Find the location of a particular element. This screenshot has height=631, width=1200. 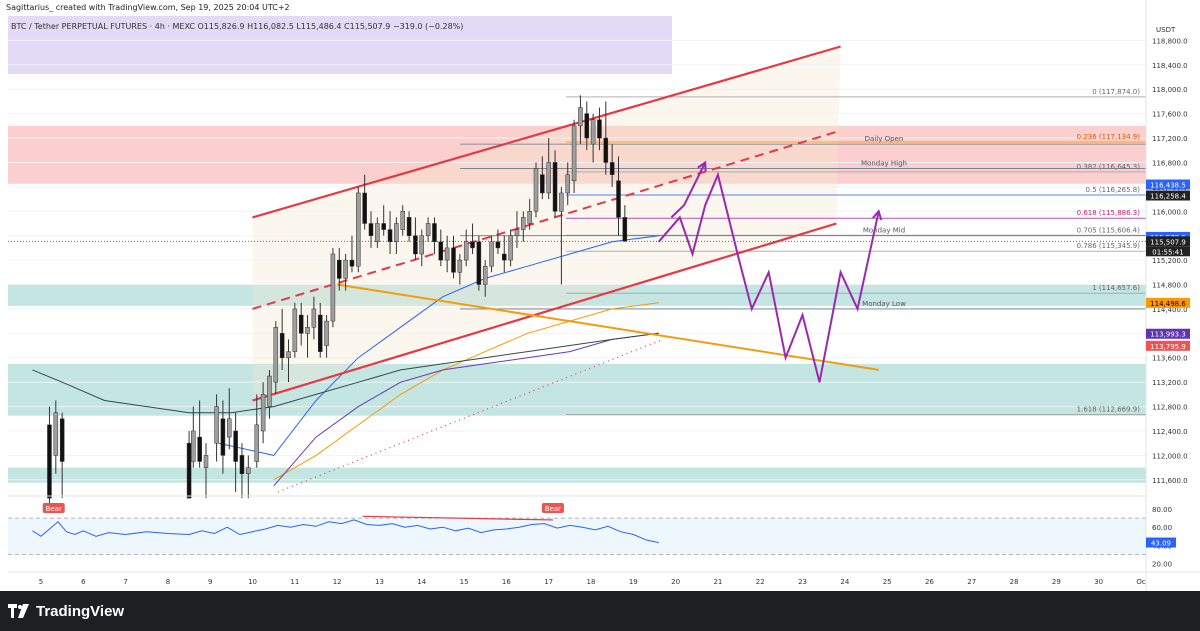

countdown-label: 01:55:41 is located at coordinates (1167, 252).